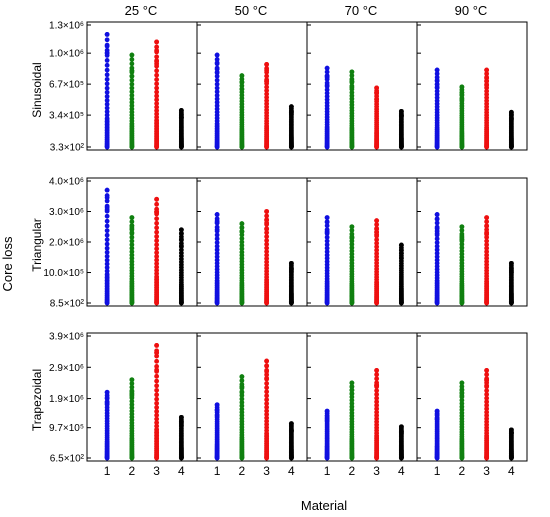  What do you see at coordinates (66, 428) in the screenshot?
I see `y-tick-label: 9.7×10⁵` at bounding box center [66, 428].